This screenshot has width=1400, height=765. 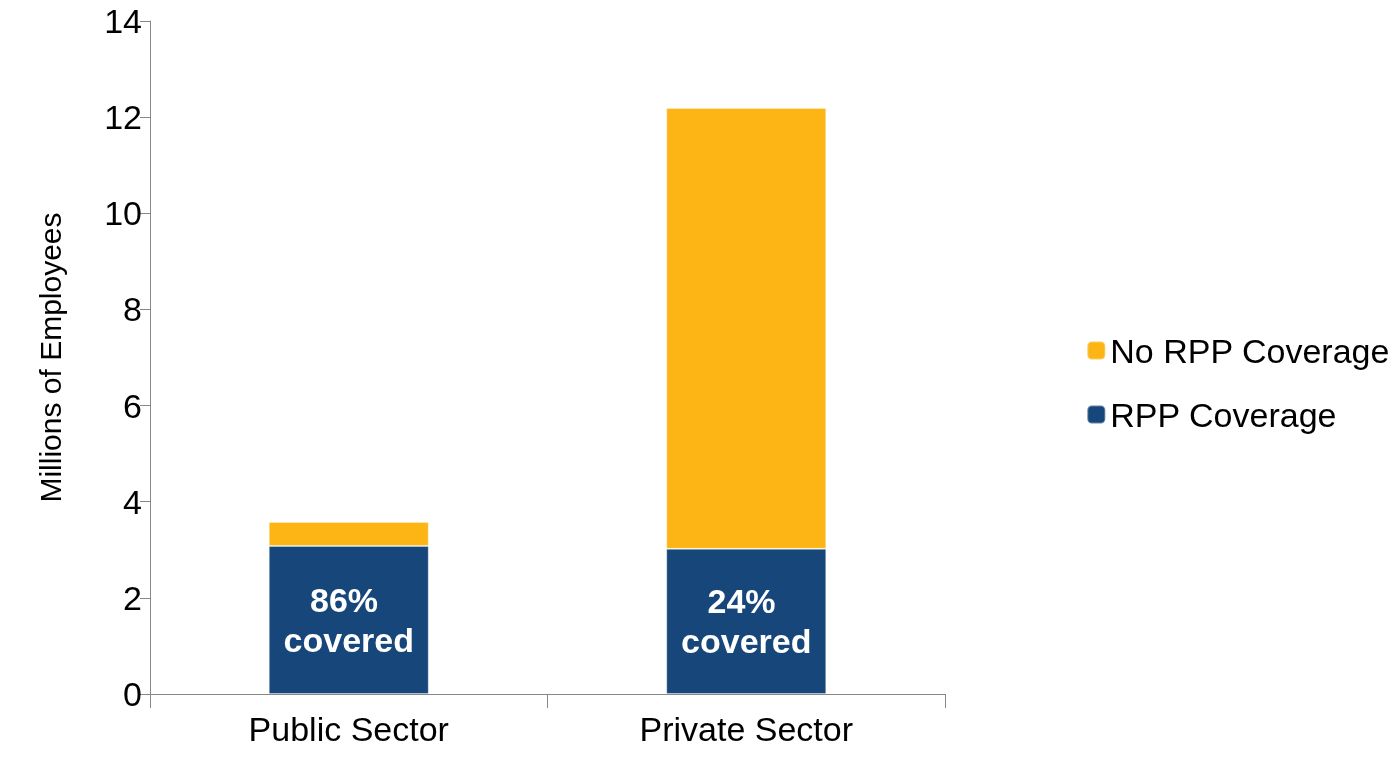 What do you see at coordinates (132, 501) in the screenshot?
I see `y-tick-label: 4` at bounding box center [132, 501].